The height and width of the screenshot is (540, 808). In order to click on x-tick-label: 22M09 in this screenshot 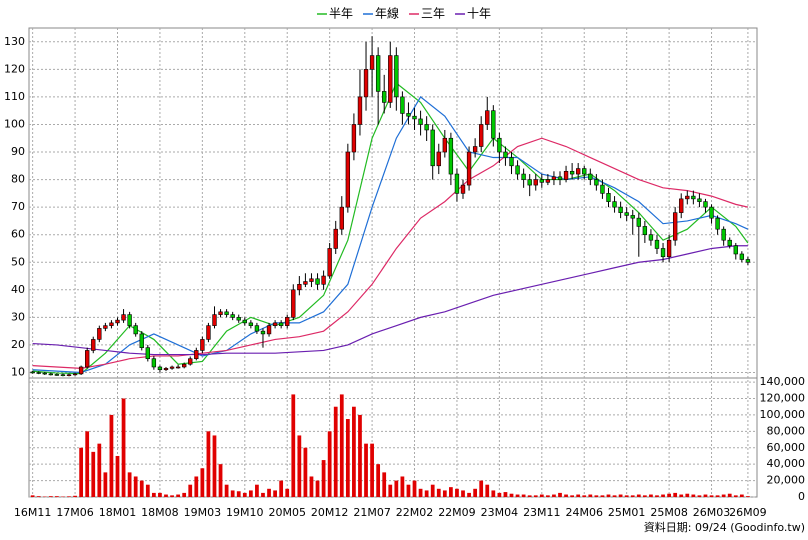, I will do `click(457, 512)`.